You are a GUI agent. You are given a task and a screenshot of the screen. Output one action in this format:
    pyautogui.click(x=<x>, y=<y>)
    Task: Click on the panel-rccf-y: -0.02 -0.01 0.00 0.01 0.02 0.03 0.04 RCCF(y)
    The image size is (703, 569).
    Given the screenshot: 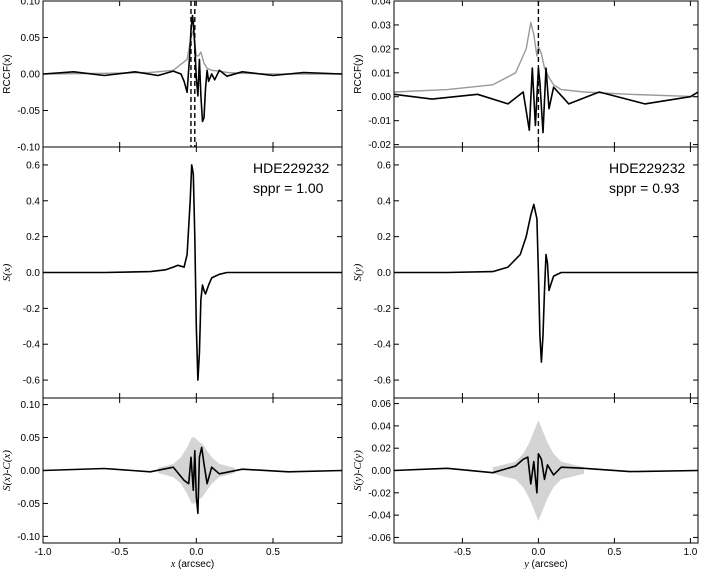 What is the action you would take?
    pyautogui.click(x=526, y=75)
    